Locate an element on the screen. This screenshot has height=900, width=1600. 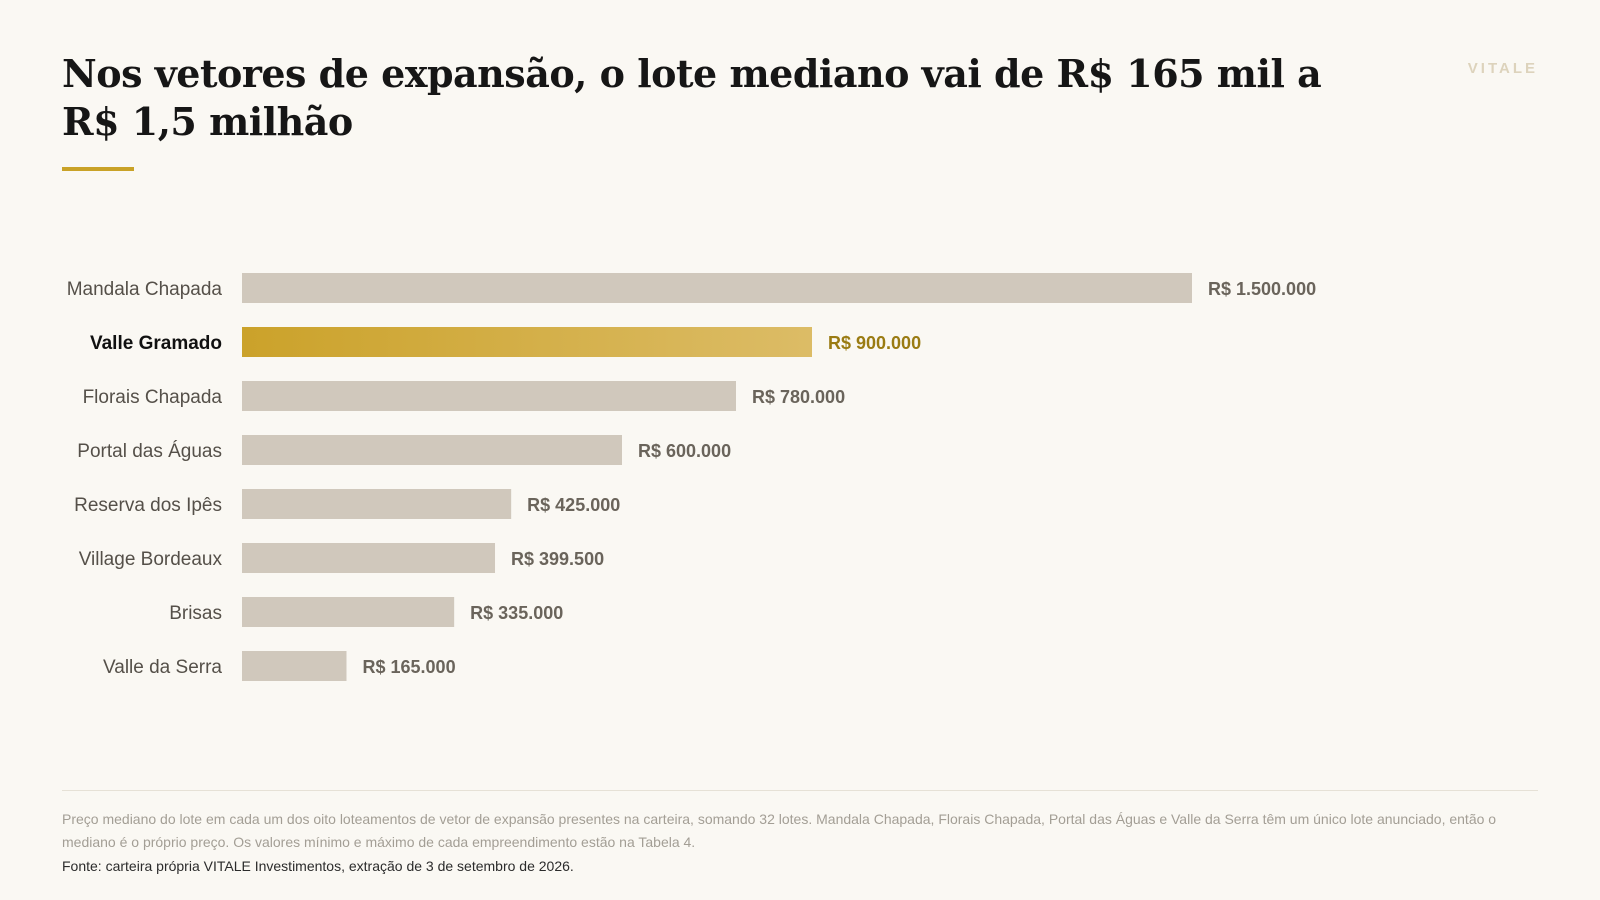
category-label: Valle Gramado is located at coordinates (156, 343).